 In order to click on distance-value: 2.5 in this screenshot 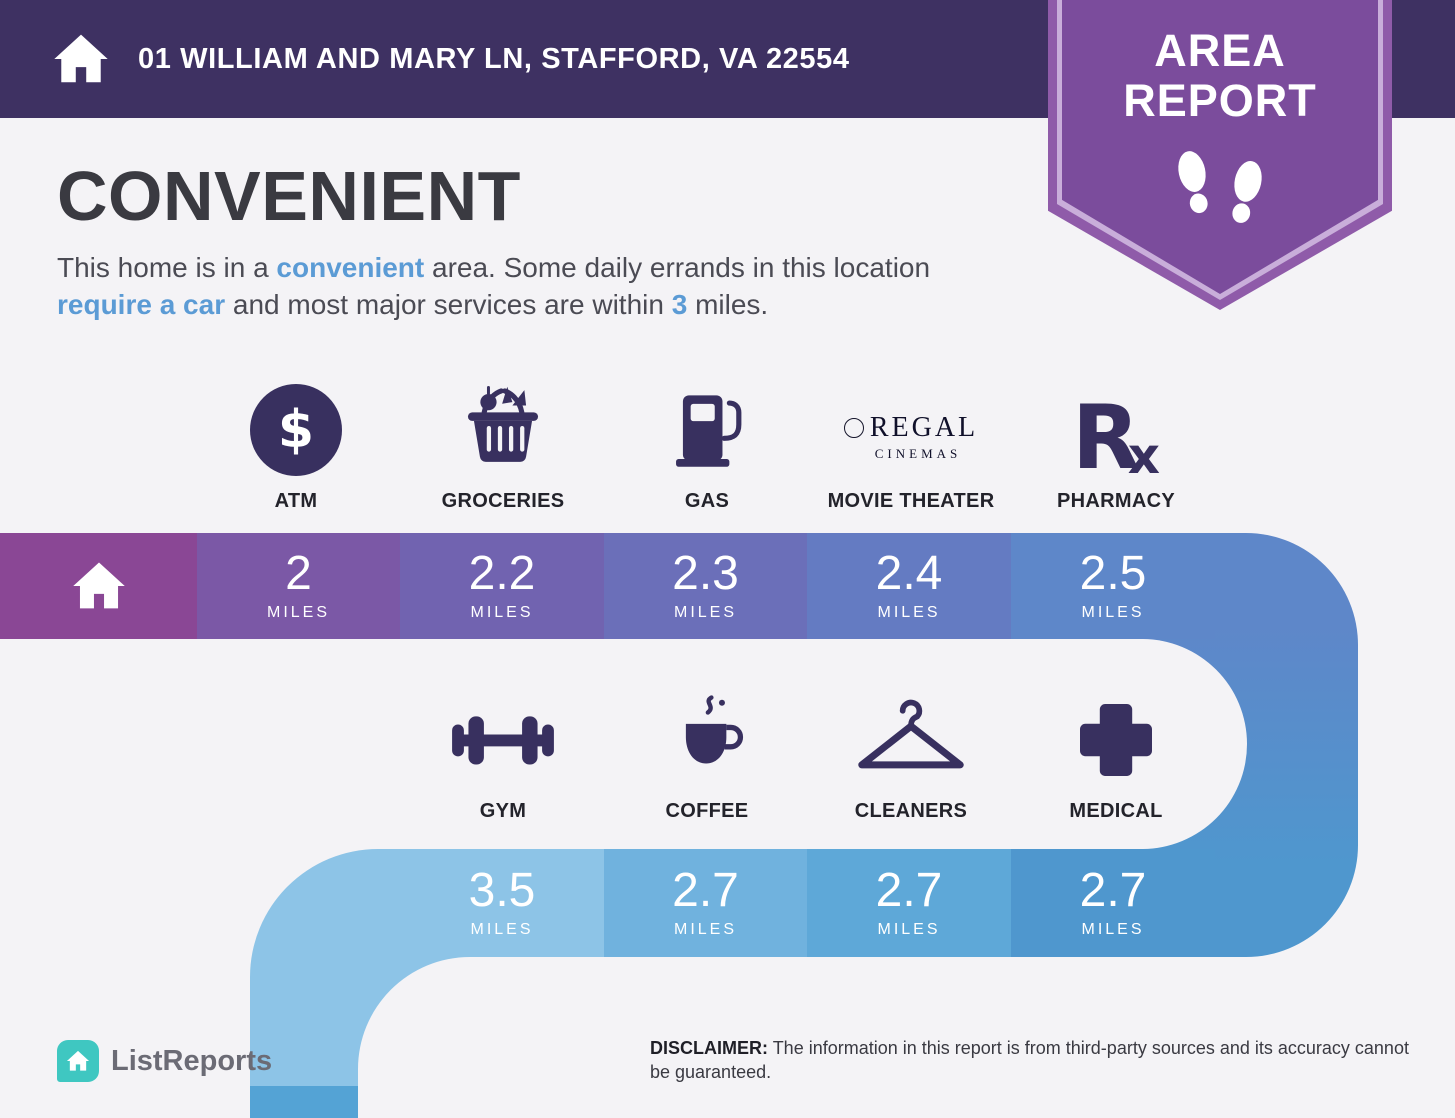, I will do `click(1113, 573)`.